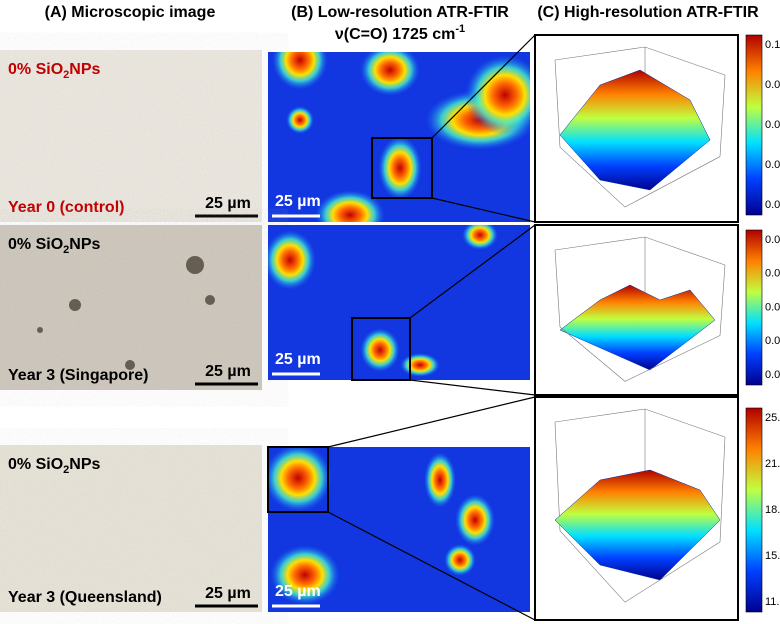  Describe the element at coordinates (66, 207) in the screenshot. I see `condition-label: Year 0 (control)` at that location.